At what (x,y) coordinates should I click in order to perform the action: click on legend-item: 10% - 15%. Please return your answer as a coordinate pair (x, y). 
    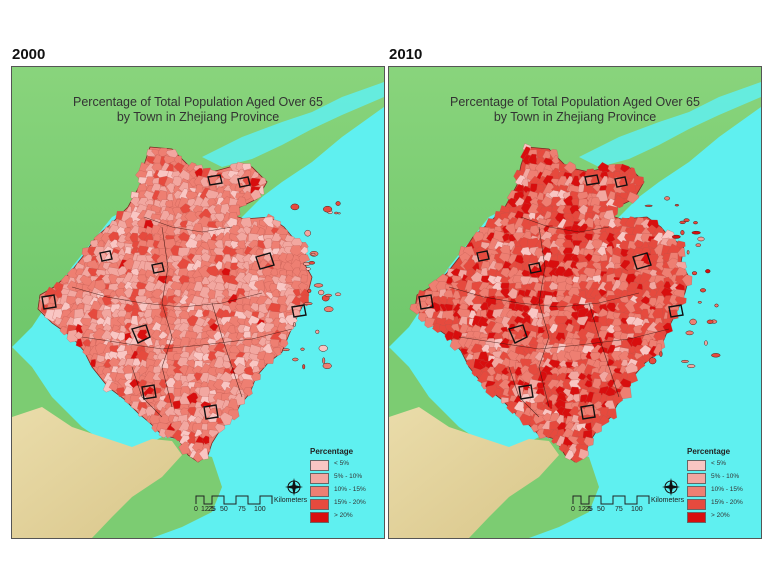
    Looking at the image, I should click on (722, 492).